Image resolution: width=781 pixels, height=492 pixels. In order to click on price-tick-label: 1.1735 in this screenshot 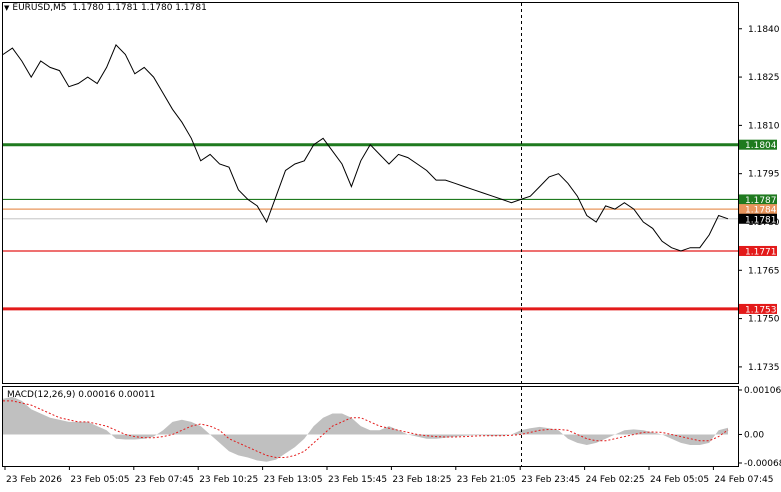, I will do `click(764, 368)`.